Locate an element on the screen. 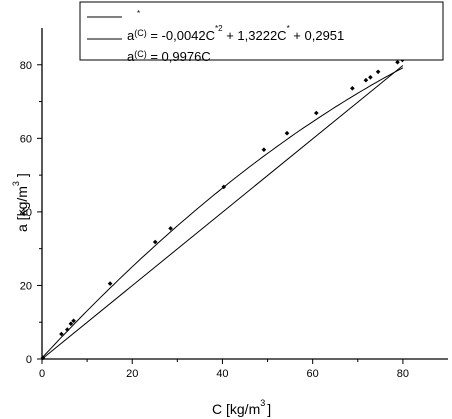 The width and height of the screenshot is (452, 419). y-tick-label: 40 is located at coordinates (26, 213).